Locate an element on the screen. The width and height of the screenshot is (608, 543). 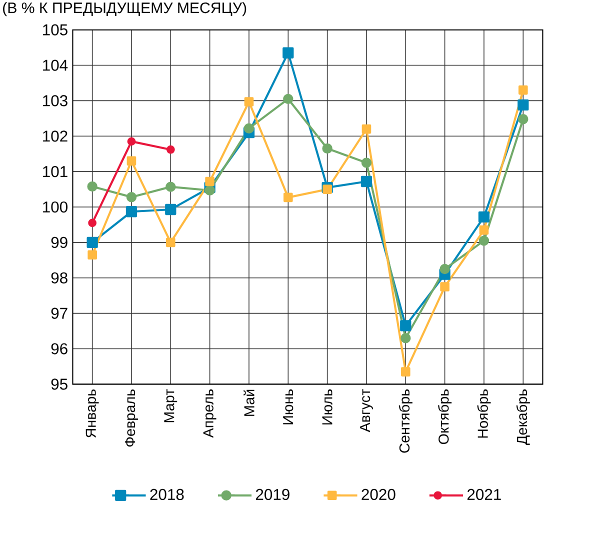
x-tick-label: Февраль is located at coordinates (131, 418).